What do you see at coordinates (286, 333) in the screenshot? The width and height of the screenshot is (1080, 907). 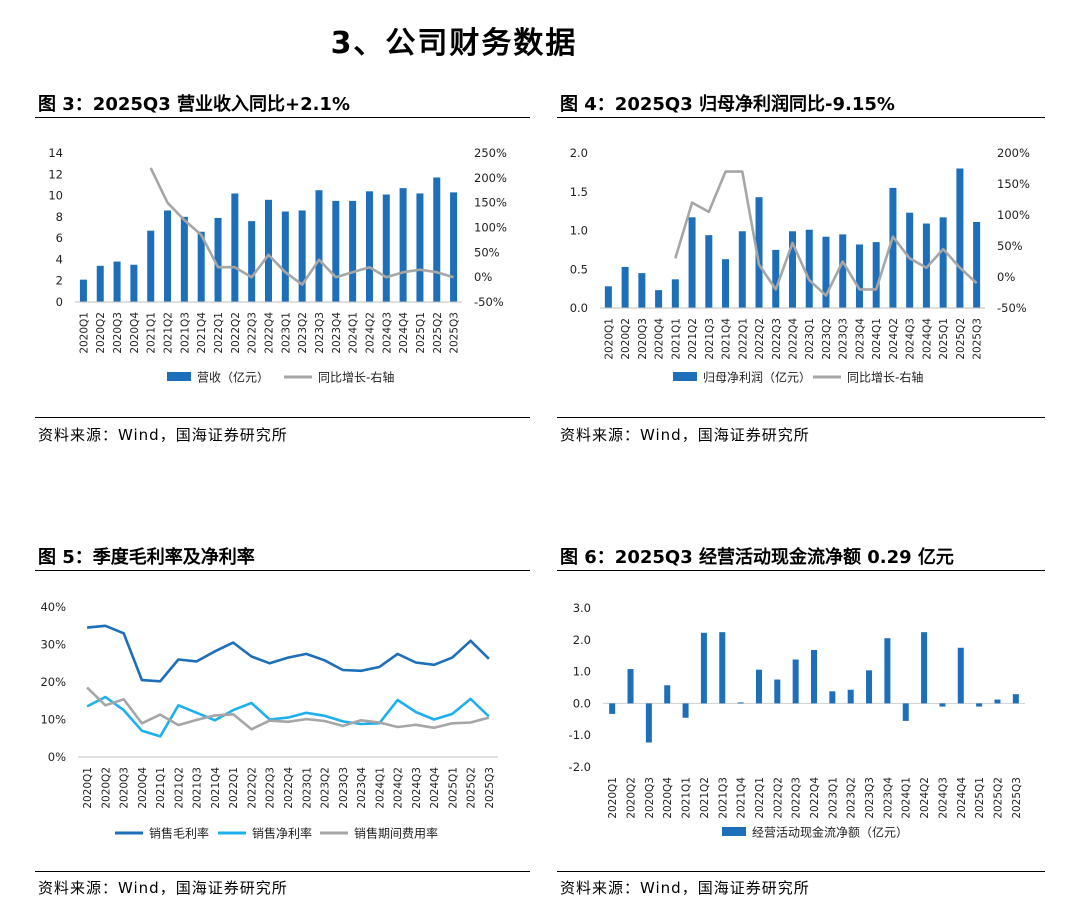 I see `fig3-x-tick-label: 2023Q1` at bounding box center [286, 333].